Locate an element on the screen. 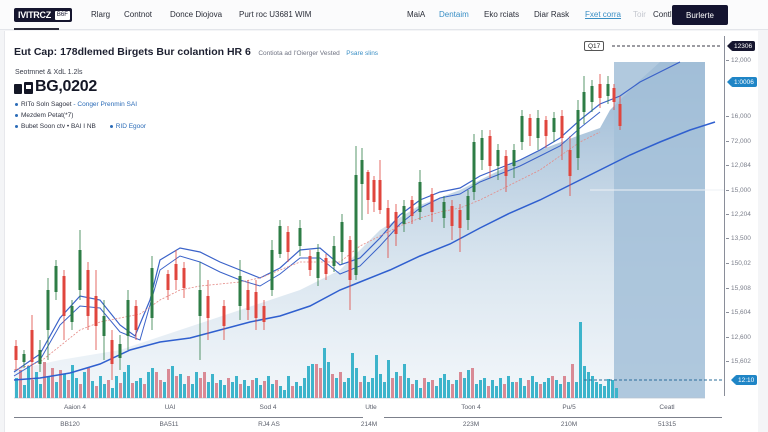  wallet-icon is located at coordinates (23, 87).